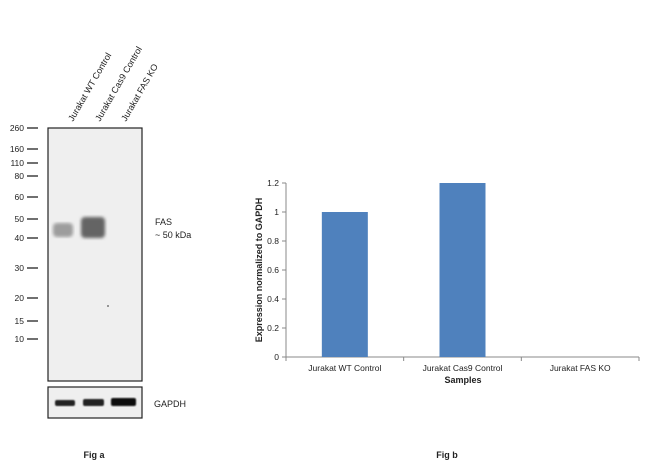 The height and width of the screenshot is (466, 650). What do you see at coordinates (170, 404) in the screenshot?
I see `loading-control-label: GAPDH` at bounding box center [170, 404].